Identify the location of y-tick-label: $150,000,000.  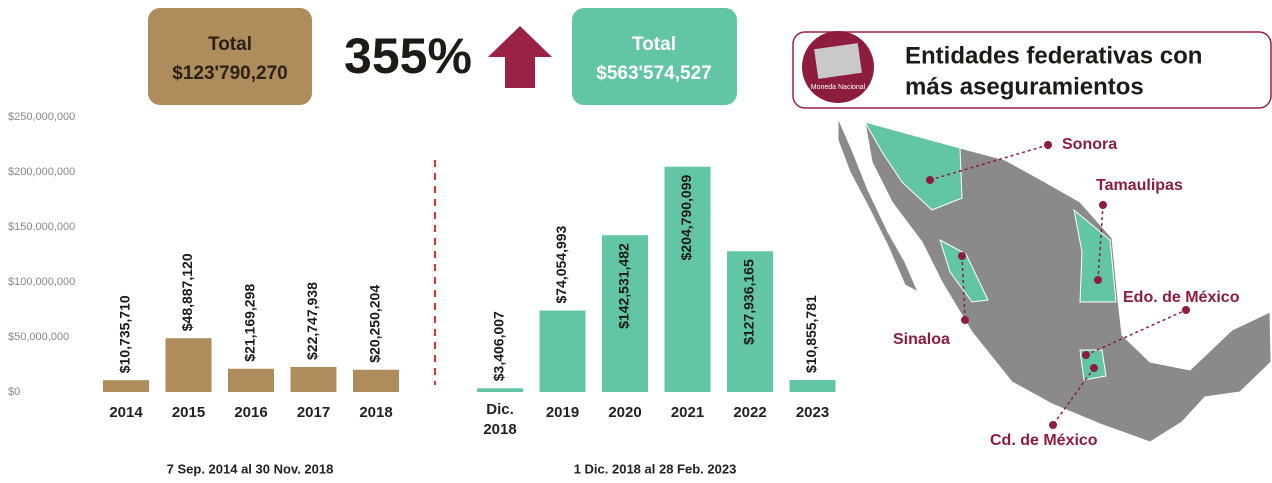
(41, 227).